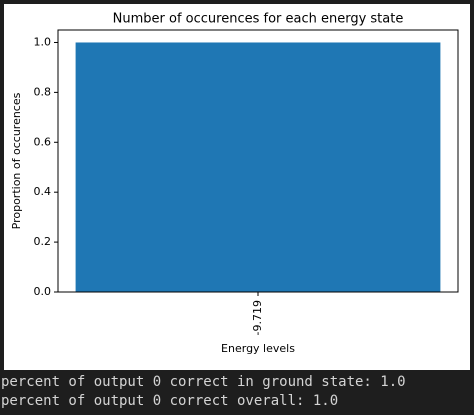 The image size is (474, 415). What do you see at coordinates (16, 160) in the screenshot?
I see `y-axis-label: Proportion of occurences` at bounding box center [16, 160].